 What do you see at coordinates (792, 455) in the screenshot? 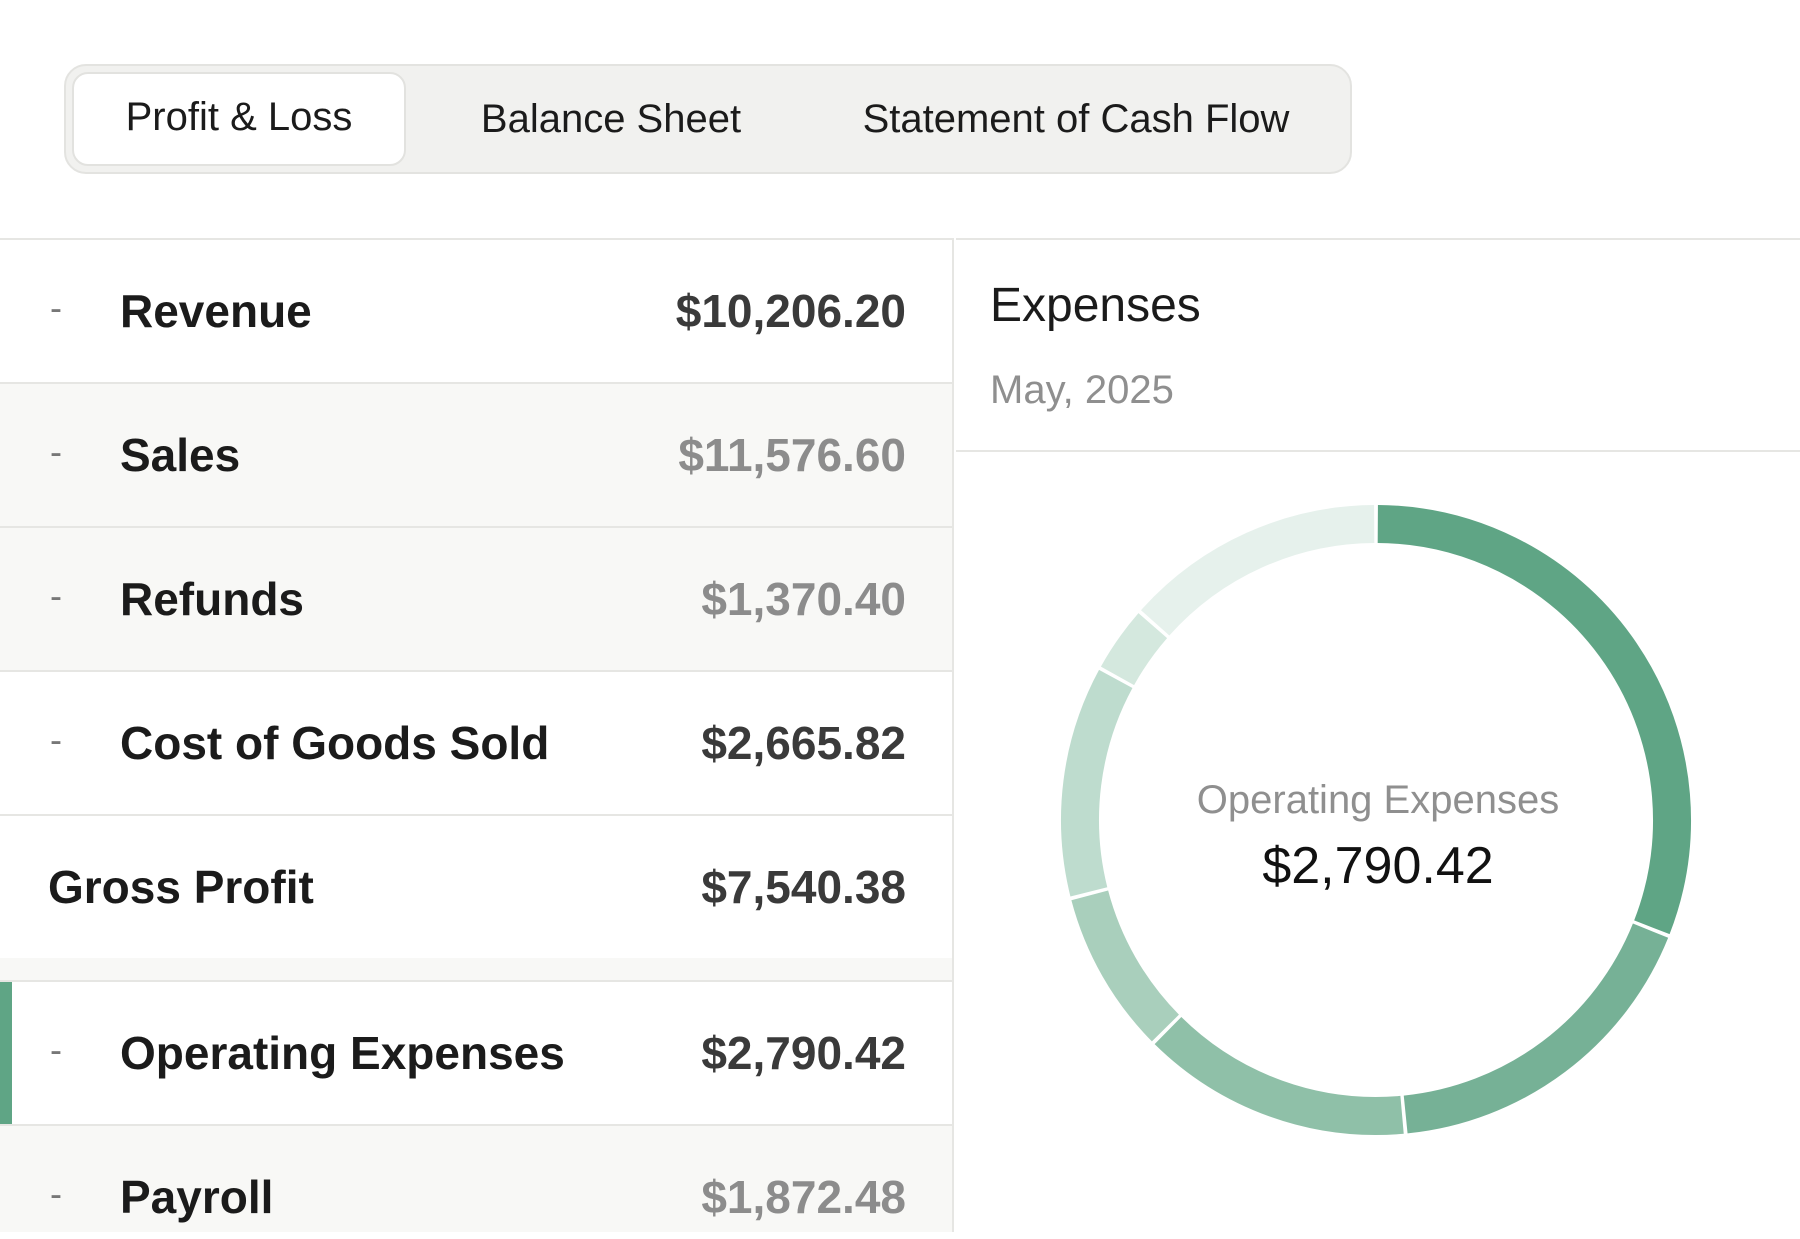
I see `row-amount: $11,576.60` at bounding box center [792, 455].